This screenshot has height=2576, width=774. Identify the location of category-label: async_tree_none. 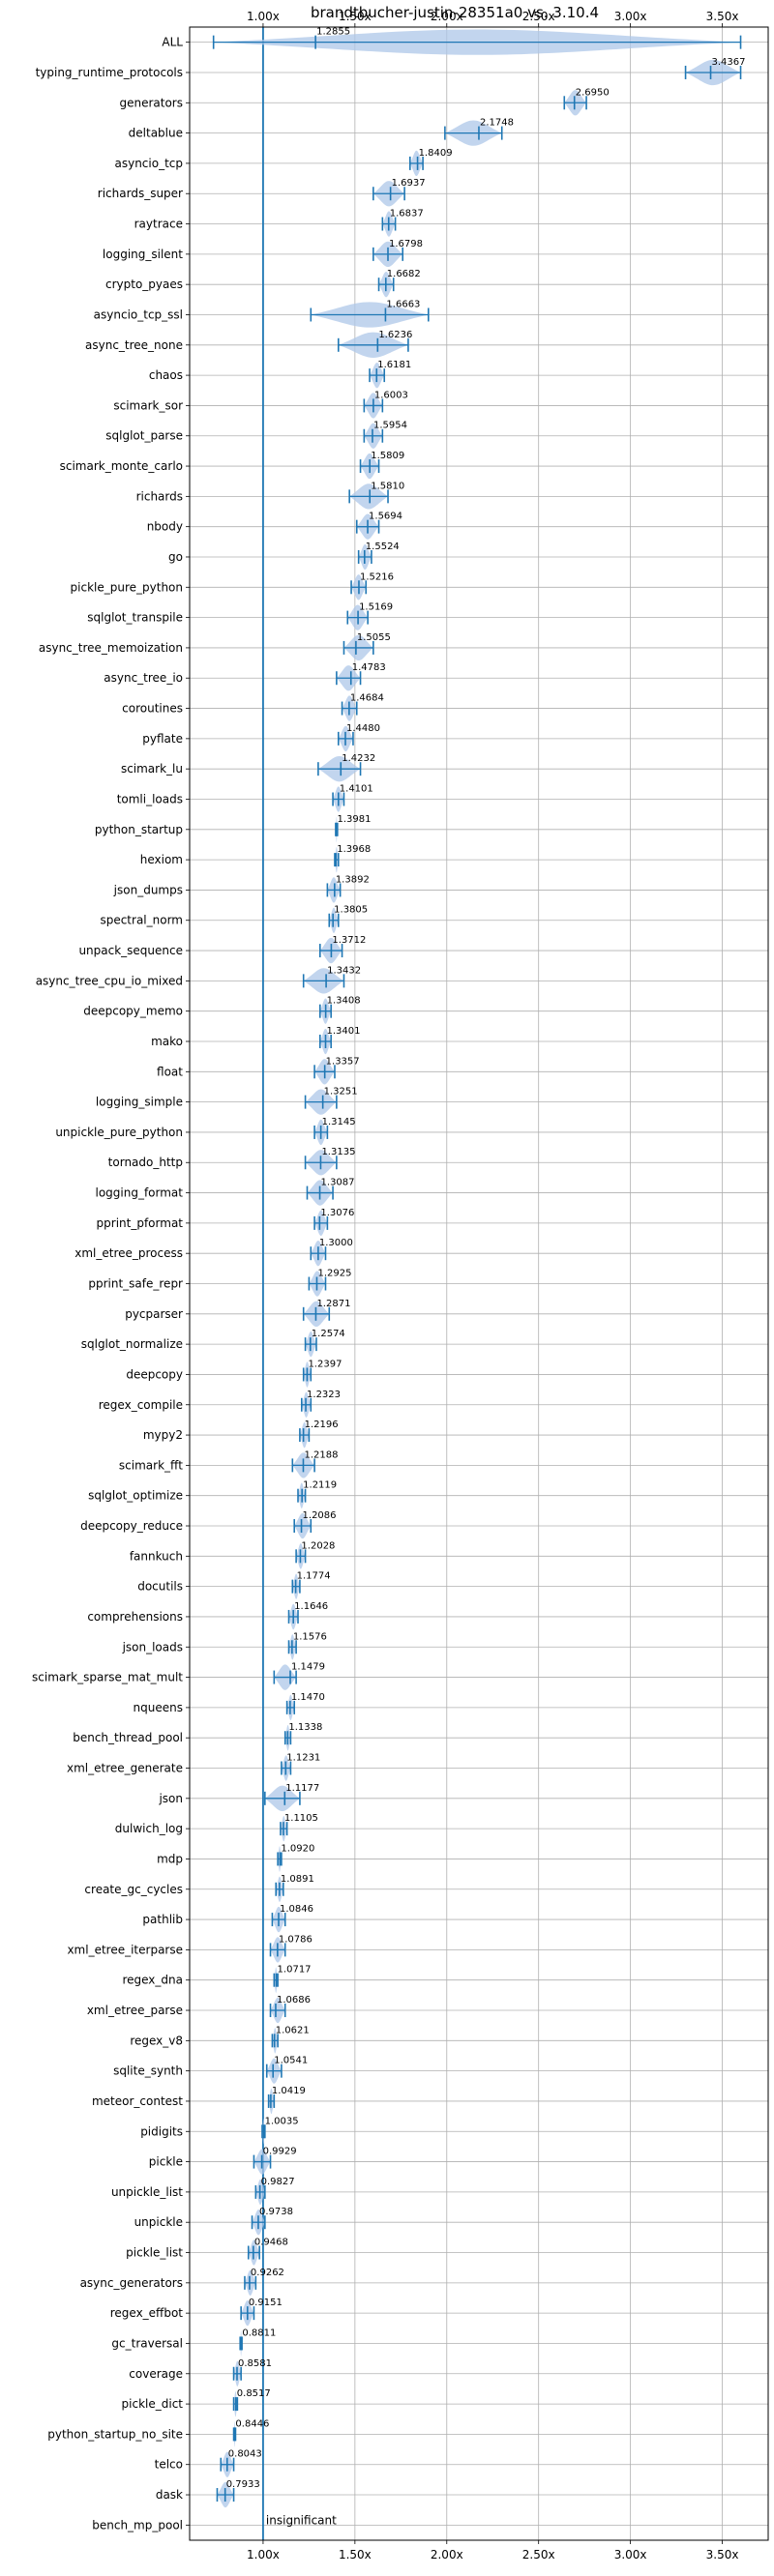
(134, 345).